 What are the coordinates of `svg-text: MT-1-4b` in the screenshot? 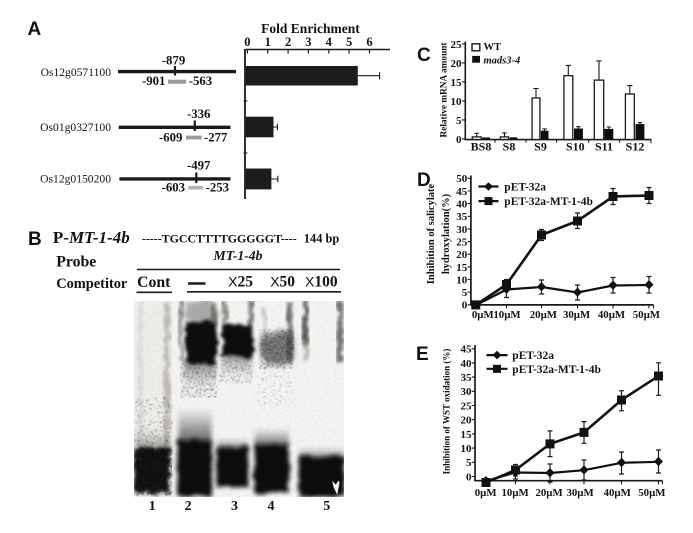 It's located at (238, 255).